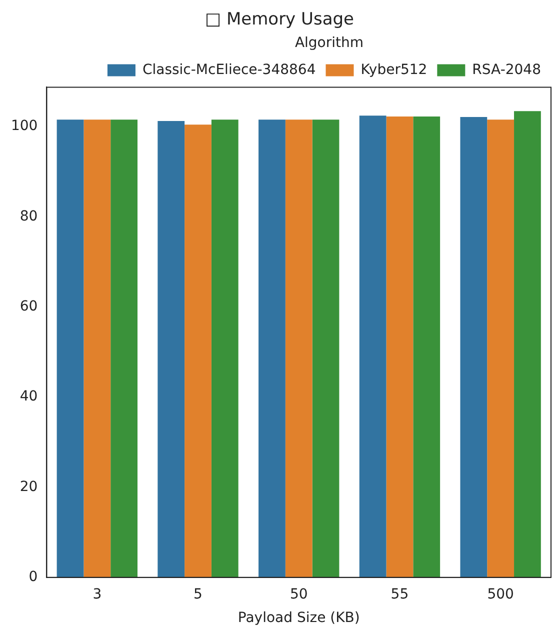 The image size is (555, 639). What do you see at coordinates (394, 70) in the screenshot?
I see `legend-label: Kyber512` at bounding box center [394, 70].